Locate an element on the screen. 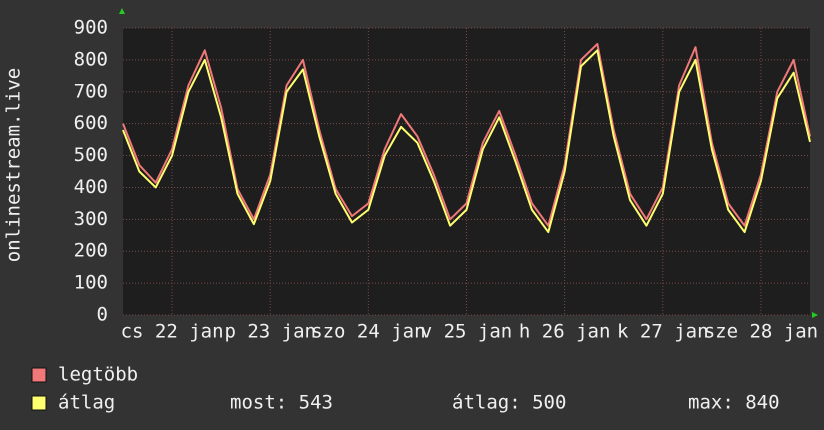  y-tick-label: 600 is located at coordinates (91, 123).